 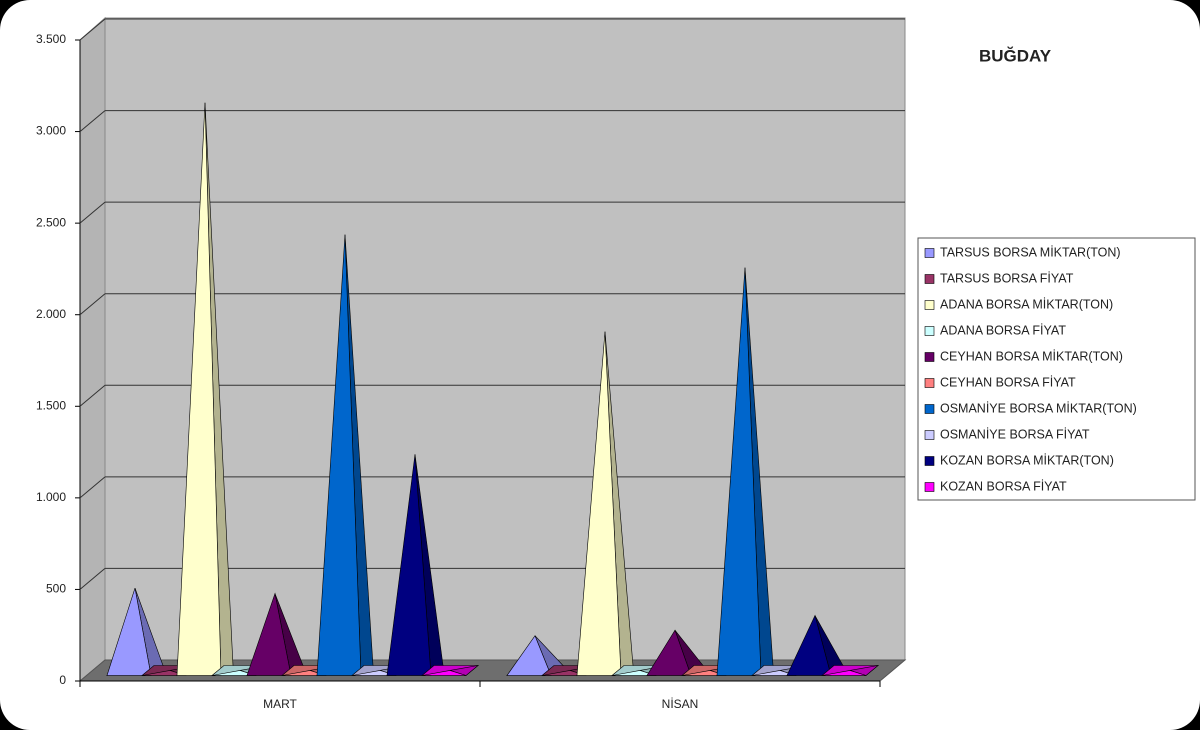 What do you see at coordinates (1031, 356) in the screenshot?
I see `legend-label: CEYHAN BORSA MİKTAR(TON)` at bounding box center [1031, 356].